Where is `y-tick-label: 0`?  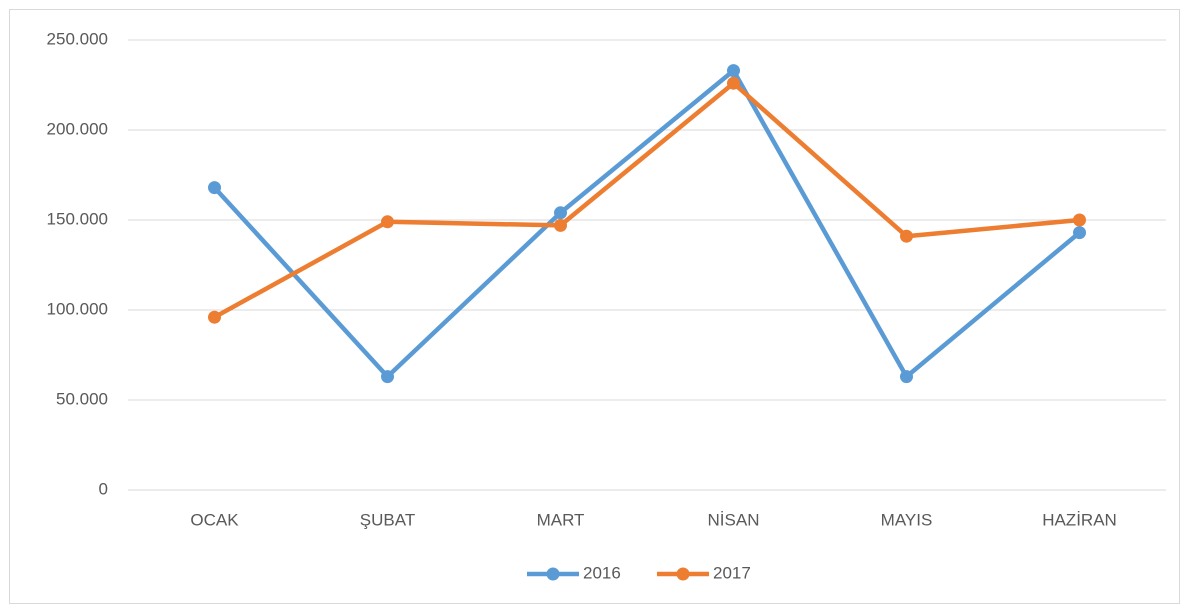
y-tick-label: 0 is located at coordinates (103, 488).